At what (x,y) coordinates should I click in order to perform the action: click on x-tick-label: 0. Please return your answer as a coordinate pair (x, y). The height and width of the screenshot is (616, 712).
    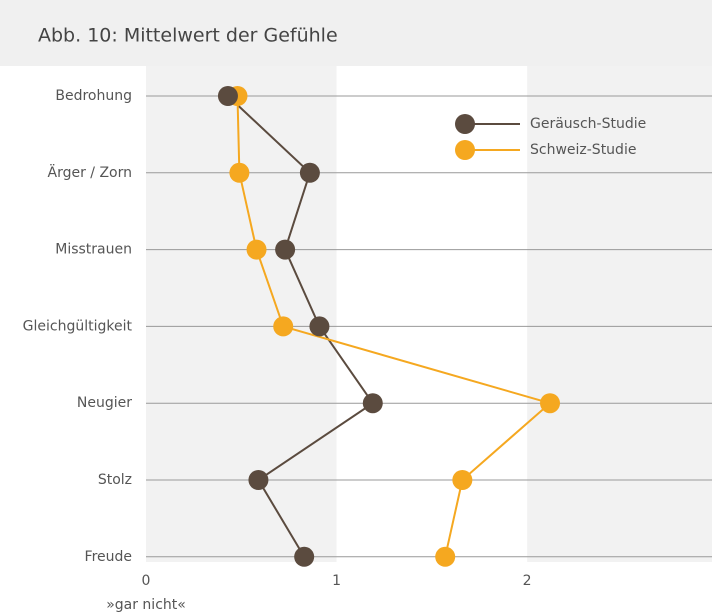
    Looking at the image, I should click on (146, 581).